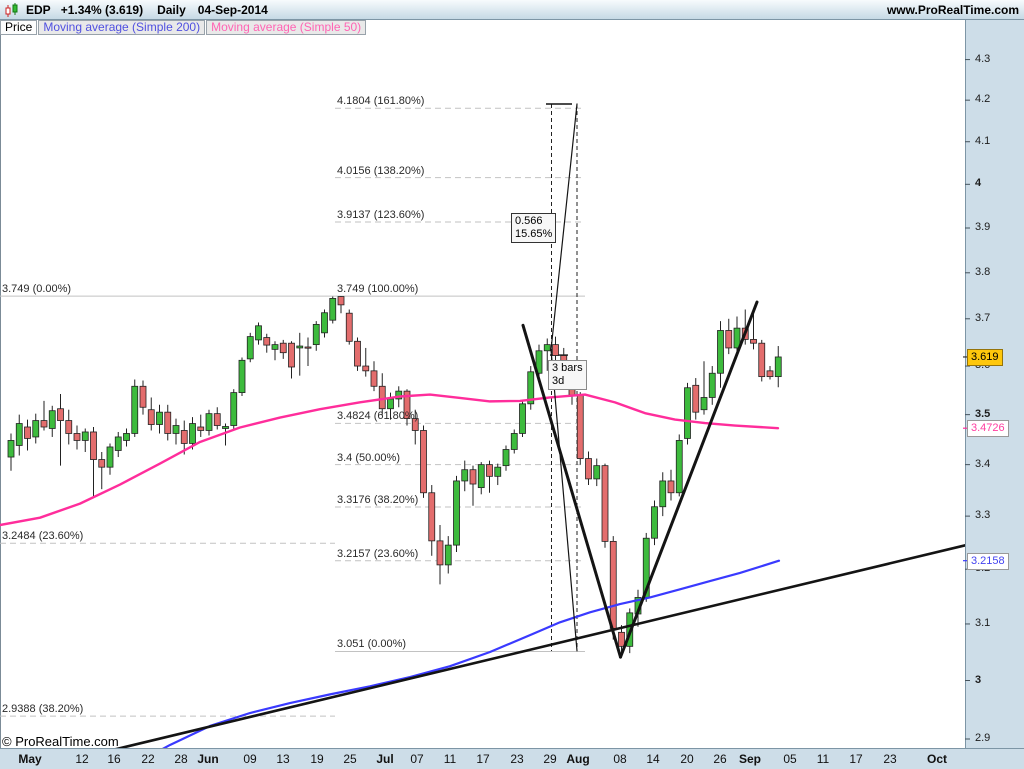 The width and height of the screenshot is (1024, 769). Describe the element at coordinates (687, 759) in the screenshot. I see `x-axis-label: 20` at that location.